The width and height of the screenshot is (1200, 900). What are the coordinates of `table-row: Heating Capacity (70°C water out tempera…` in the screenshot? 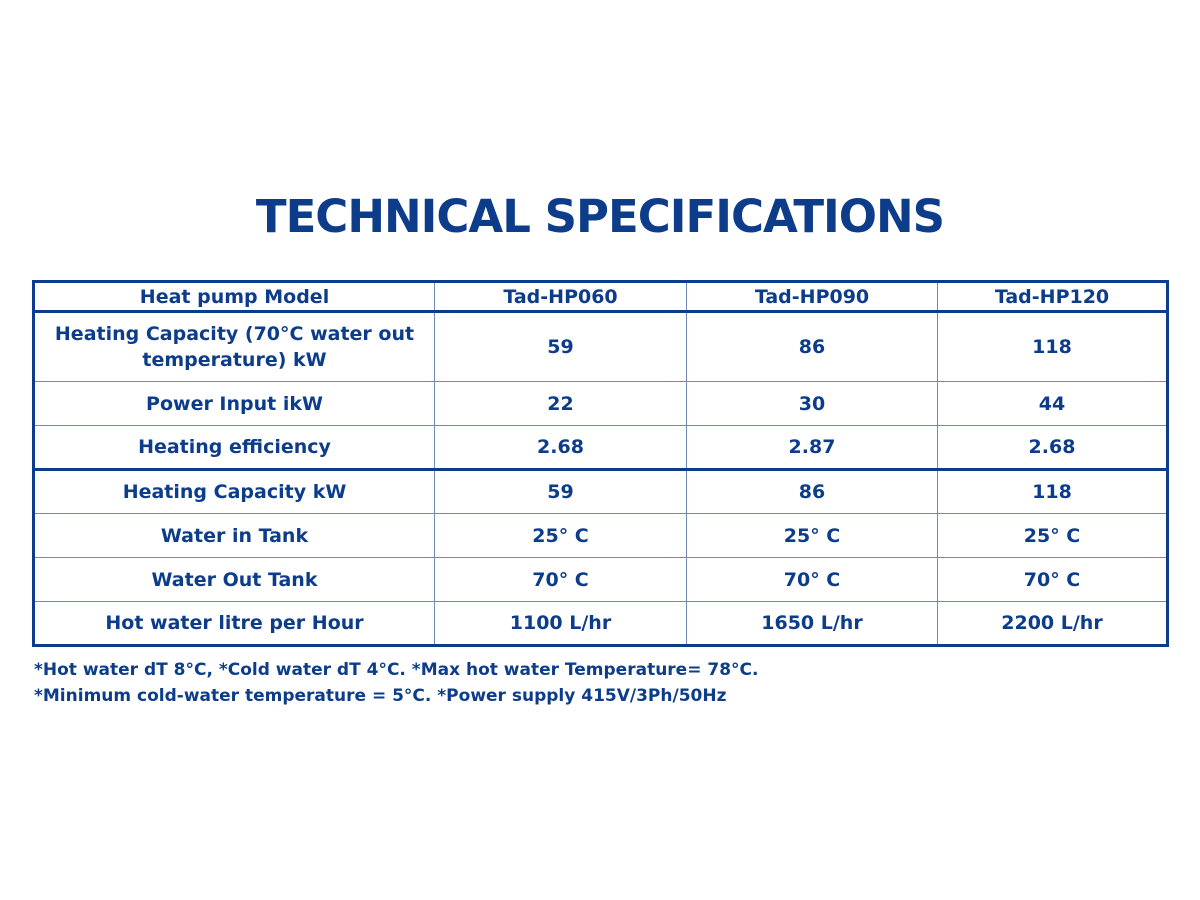 It's located at (600, 346).